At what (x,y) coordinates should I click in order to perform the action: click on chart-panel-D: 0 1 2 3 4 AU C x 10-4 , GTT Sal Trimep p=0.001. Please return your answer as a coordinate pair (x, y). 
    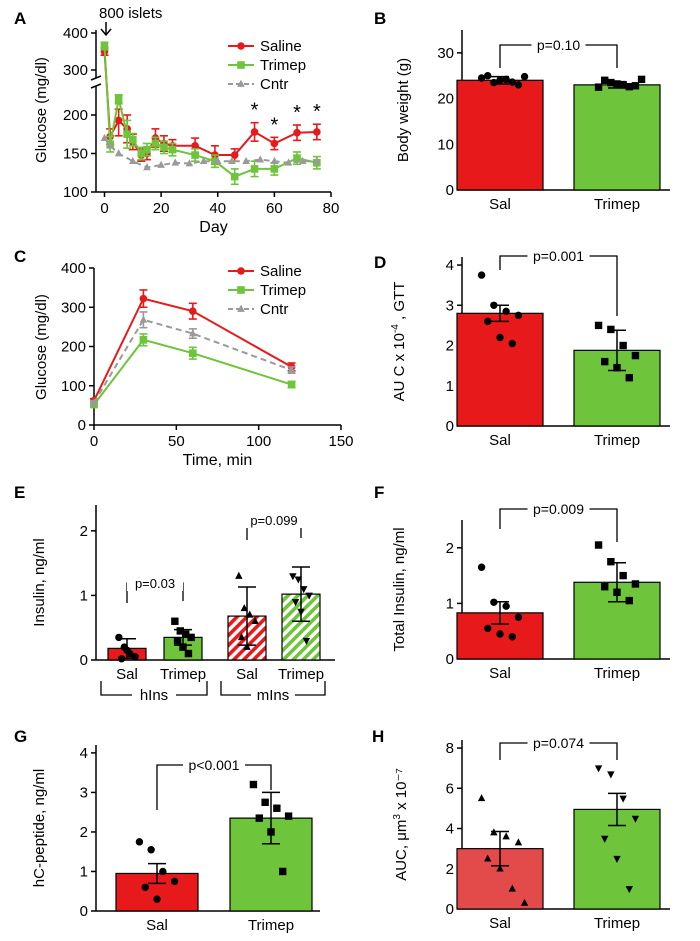
    Looking at the image, I should click on (530, 348).